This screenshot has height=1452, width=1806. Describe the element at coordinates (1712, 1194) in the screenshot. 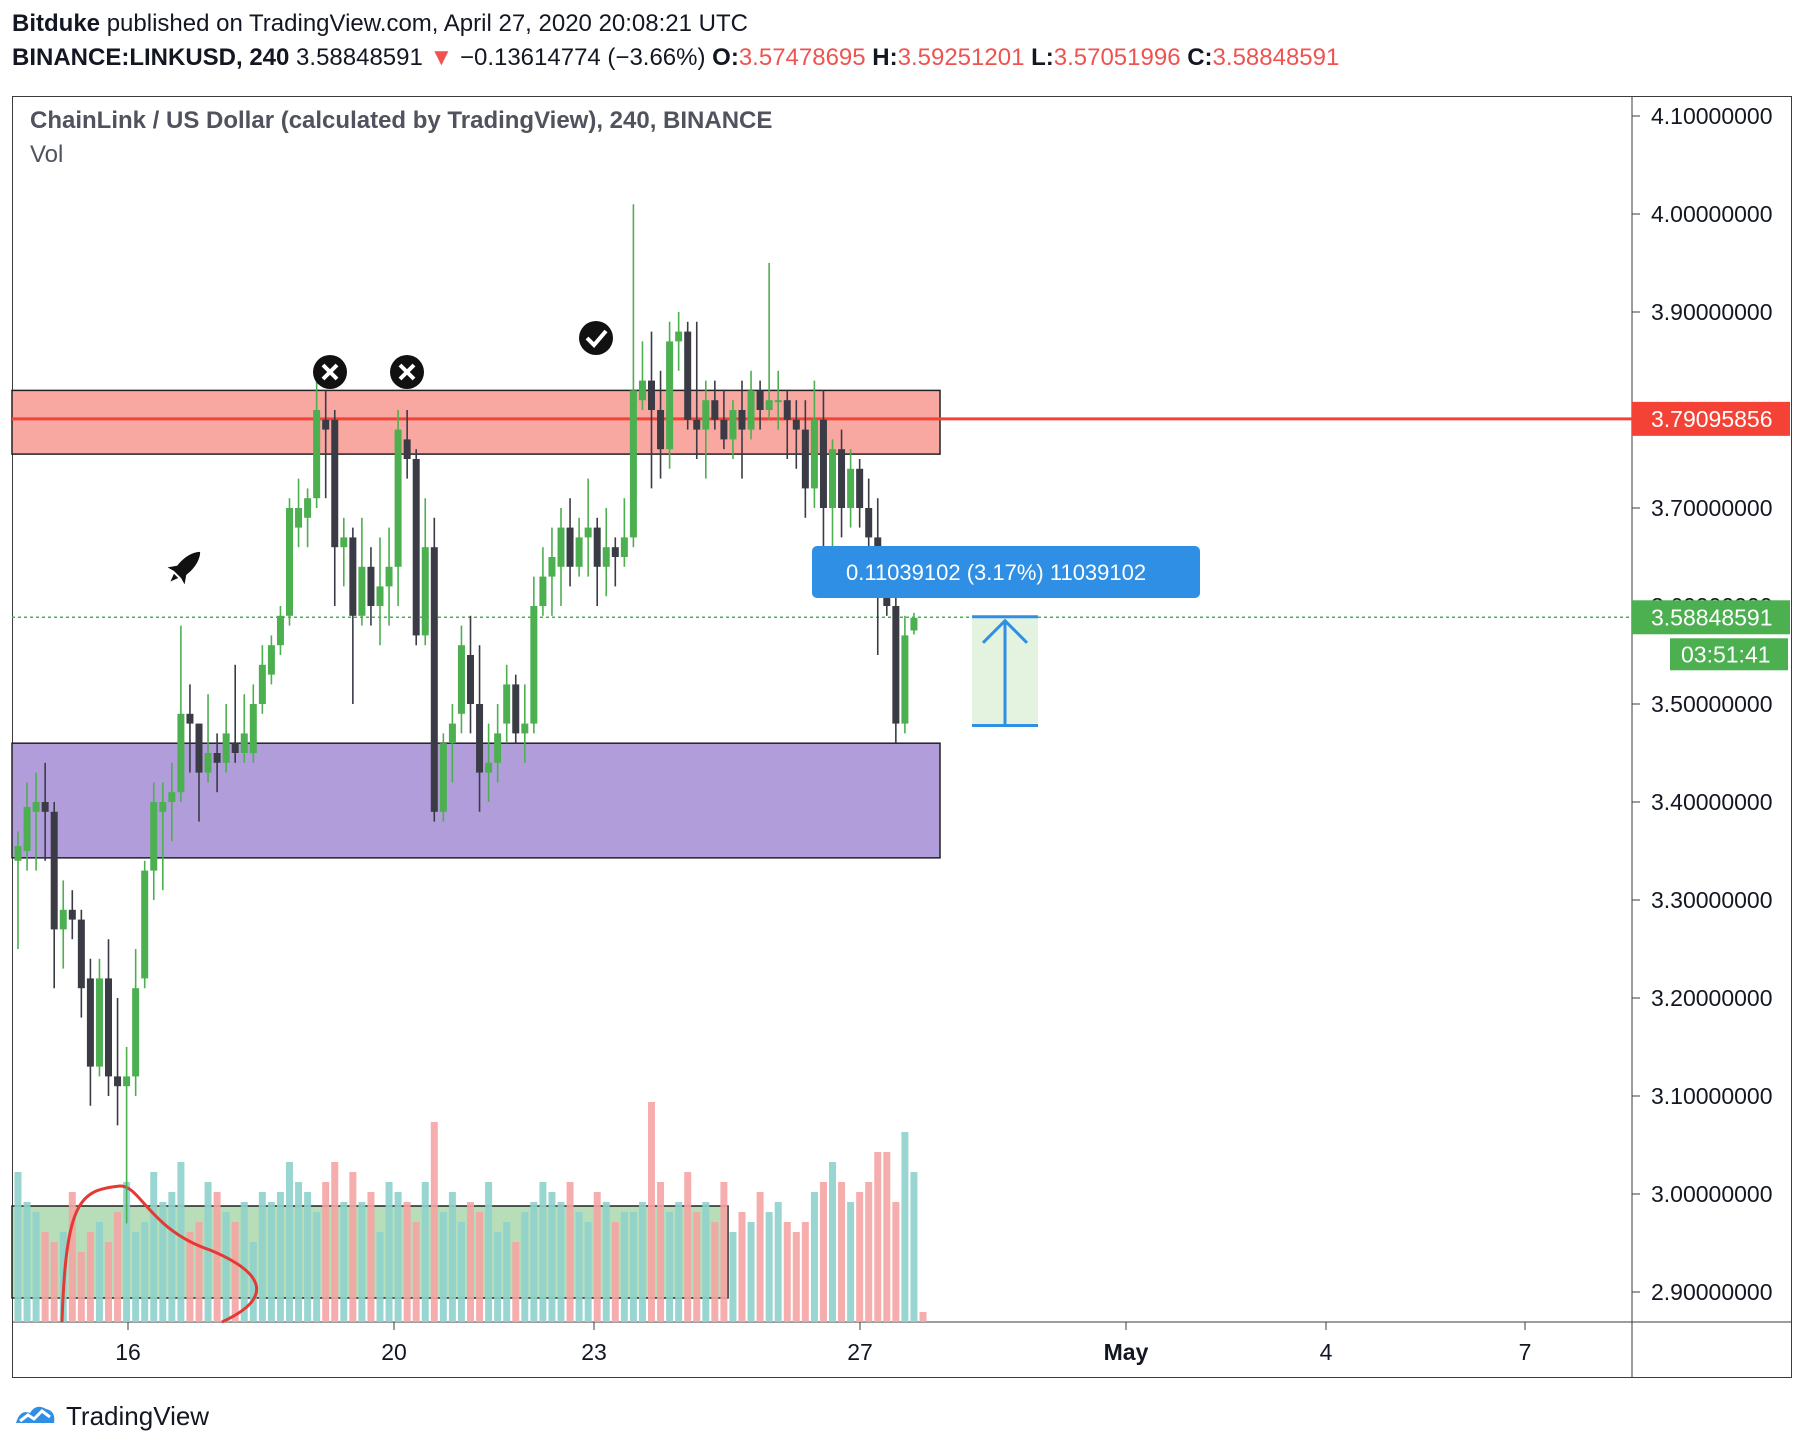

I see `price-tick-label: 3.00000000` at that location.